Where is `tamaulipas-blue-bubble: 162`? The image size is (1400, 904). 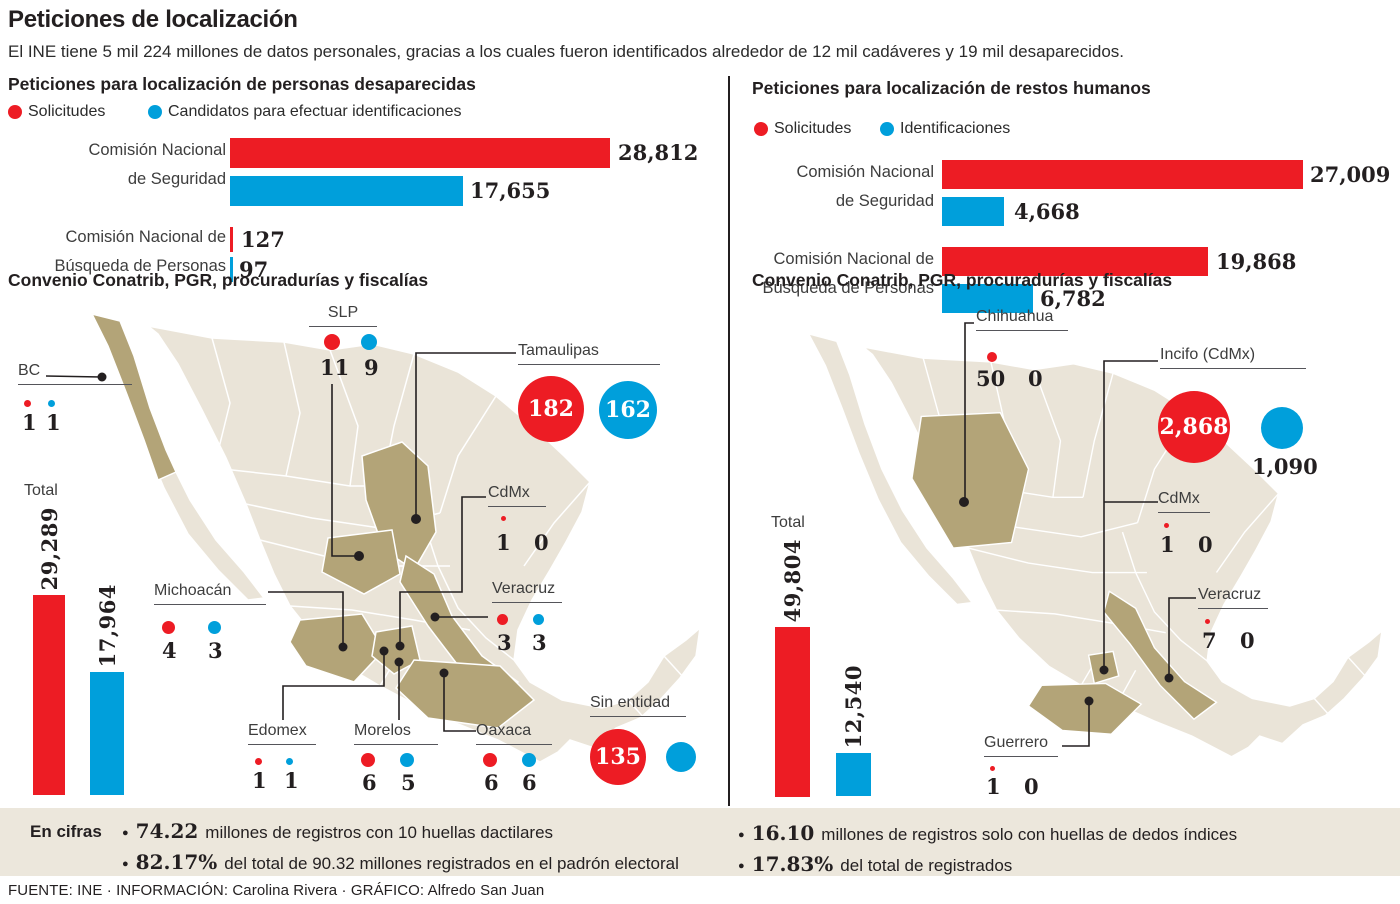 tamaulipas-blue-bubble: 162 is located at coordinates (628, 410).